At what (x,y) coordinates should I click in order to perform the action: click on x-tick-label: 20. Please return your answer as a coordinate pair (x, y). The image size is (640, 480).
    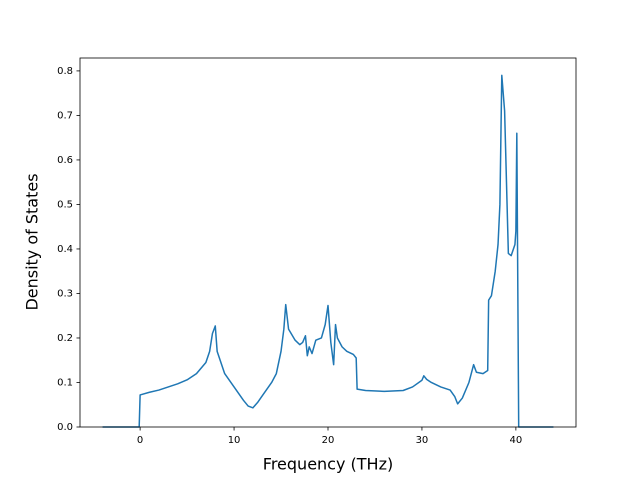
    Looking at the image, I should click on (328, 440).